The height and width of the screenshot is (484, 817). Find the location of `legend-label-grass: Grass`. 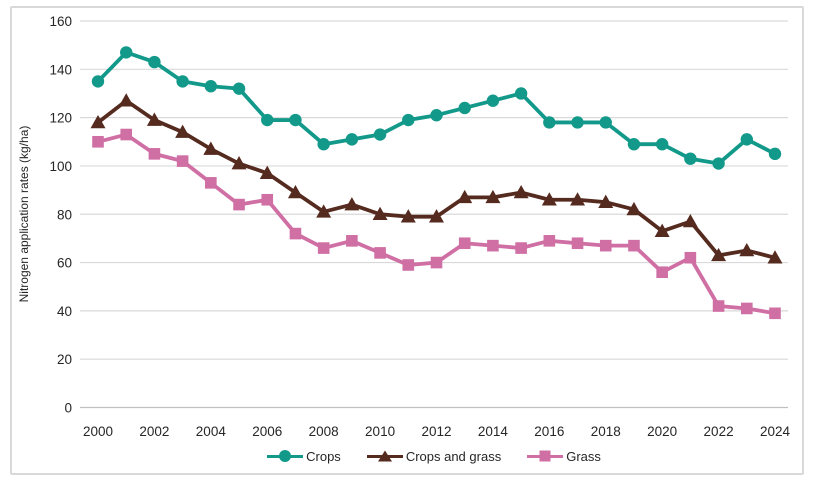

legend-label-grass: Grass is located at coordinates (583, 456).